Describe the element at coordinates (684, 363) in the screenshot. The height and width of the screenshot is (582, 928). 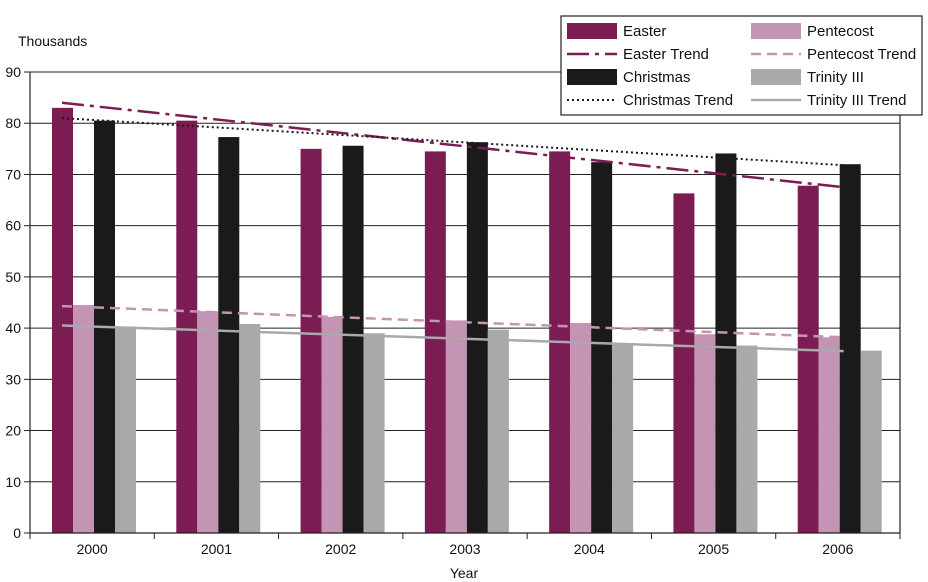
I see `bar-easter-2005` at that location.